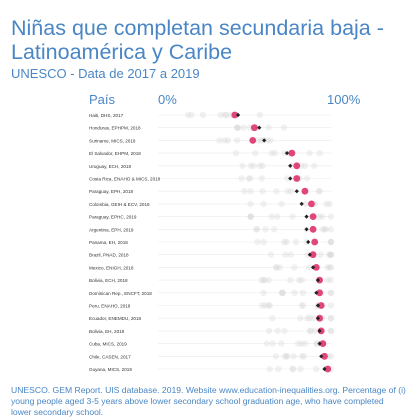  I want to click on category-label: Costa Rica, ENAHO & MICS, 2018, so click(125, 179).